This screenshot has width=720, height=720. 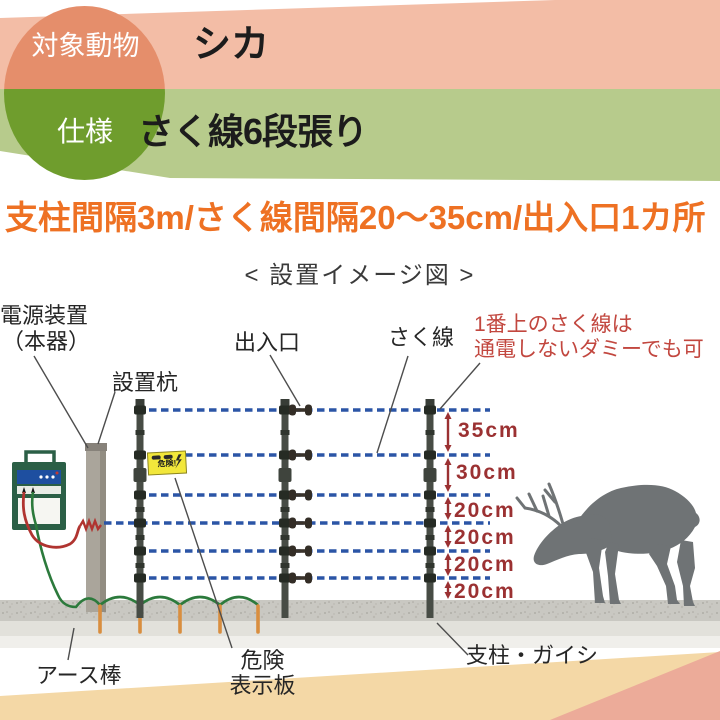 I want to click on gate-handles, so click(x=300, y=494).